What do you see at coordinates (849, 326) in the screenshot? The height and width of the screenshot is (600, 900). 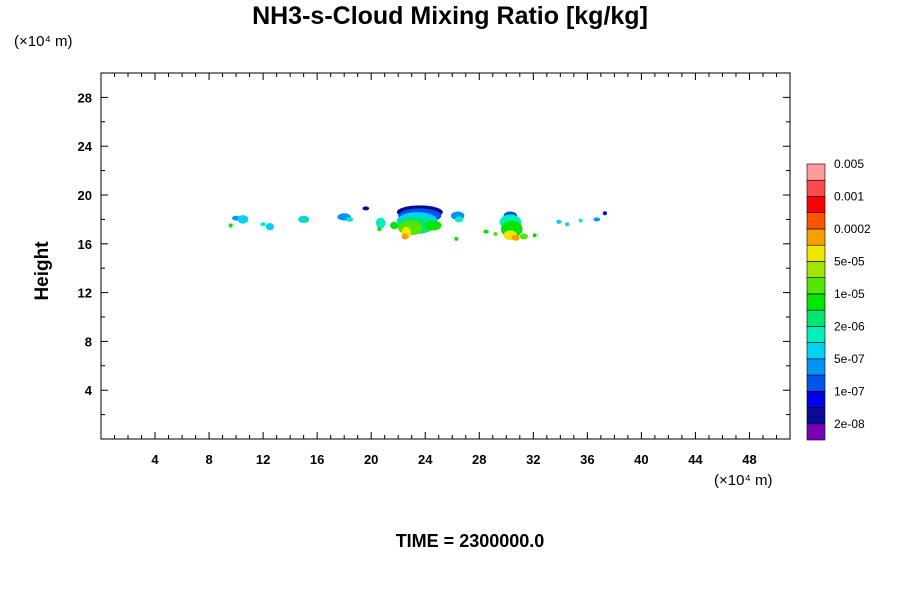 I see `colorbar-label: 2e-06` at bounding box center [849, 326].